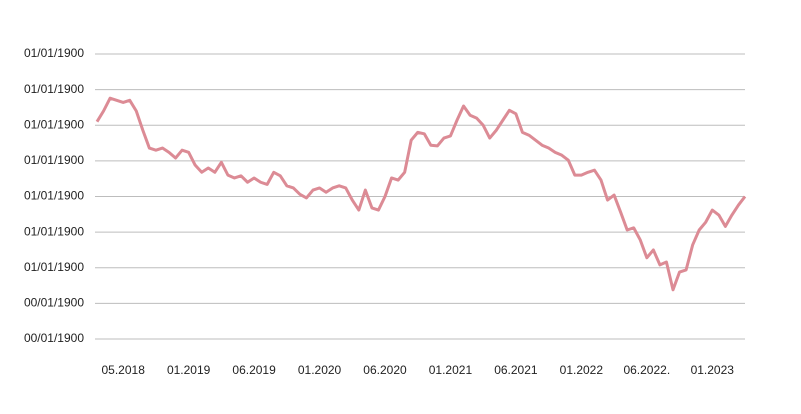  I want to click on x-tick-label: 06.2022., so click(646, 370).